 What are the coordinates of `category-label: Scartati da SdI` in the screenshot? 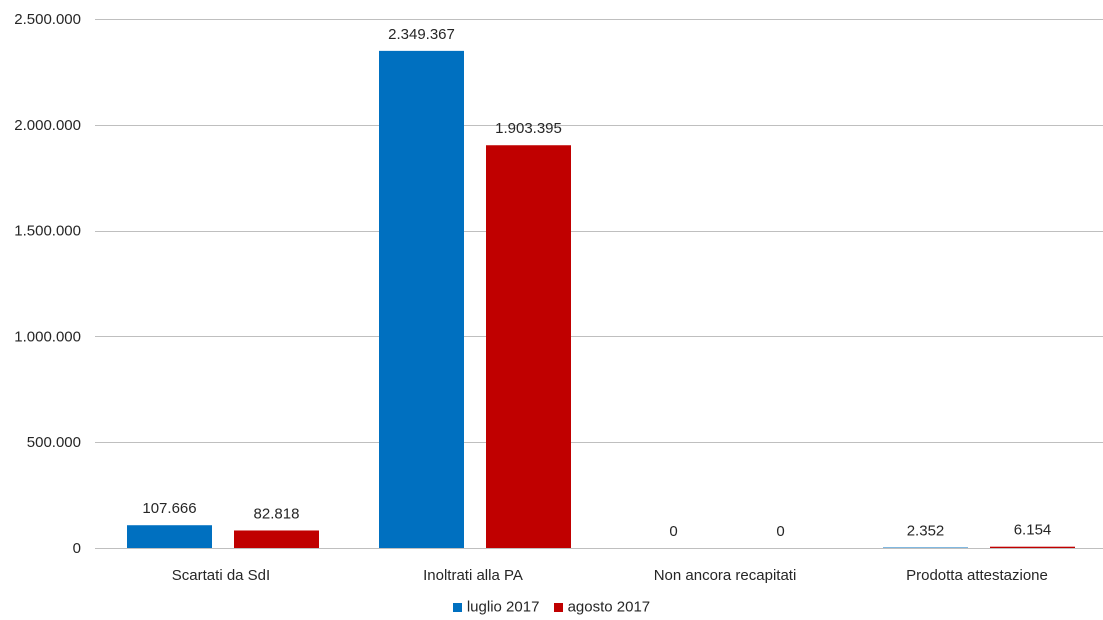 It's located at (221, 575).